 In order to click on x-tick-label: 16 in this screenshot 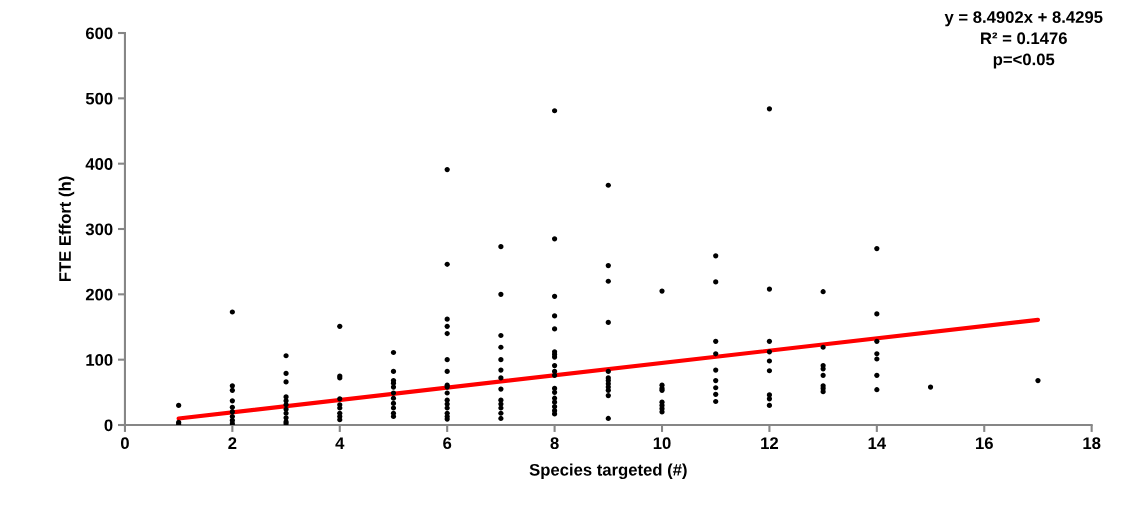, I will do `click(984, 443)`.